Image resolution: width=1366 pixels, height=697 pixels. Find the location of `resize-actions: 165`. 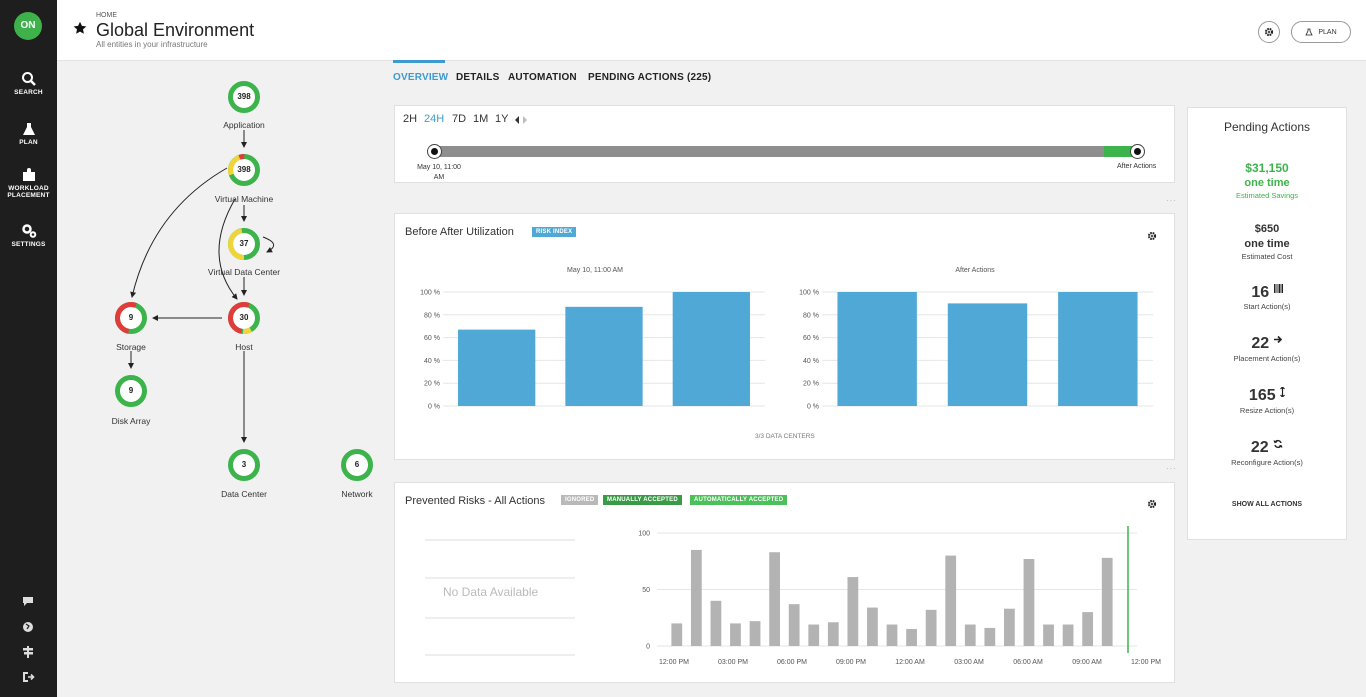

resize-actions: 165 is located at coordinates (1267, 395).